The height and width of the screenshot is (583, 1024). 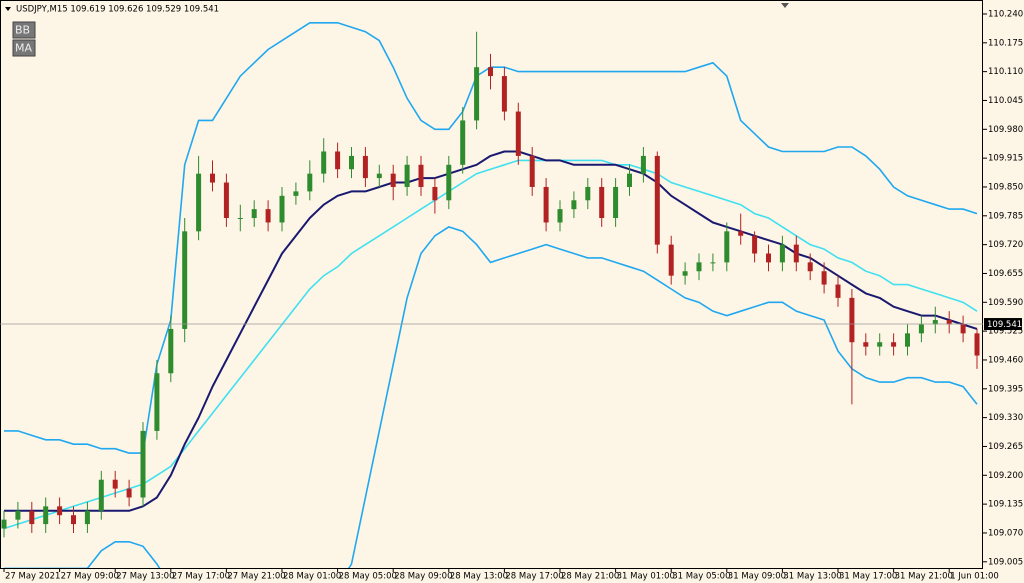 What do you see at coordinates (1005, 505) in the screenshot?
I see `y-tick-label: 109.135` at bounding box center [1005, 505].